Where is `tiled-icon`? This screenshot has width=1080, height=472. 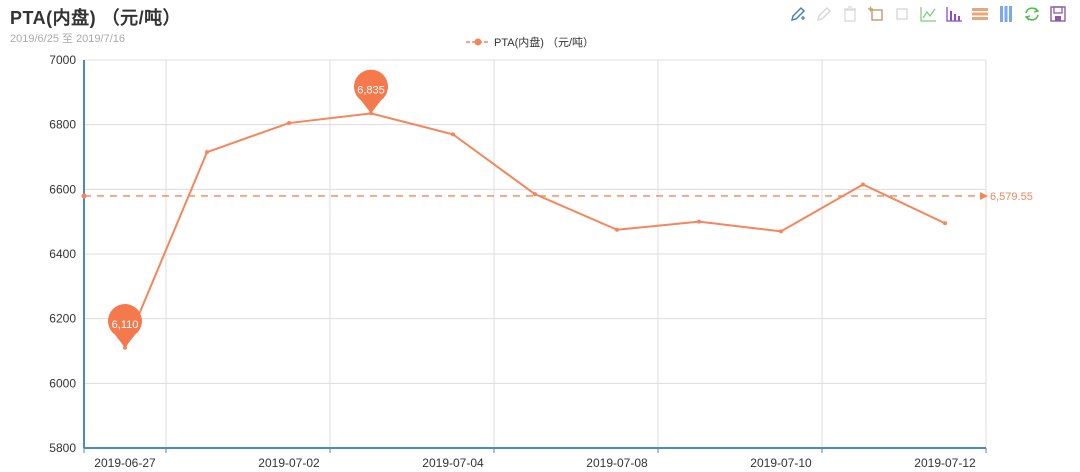 tiled-icon is located at coordinates (1006, 14).